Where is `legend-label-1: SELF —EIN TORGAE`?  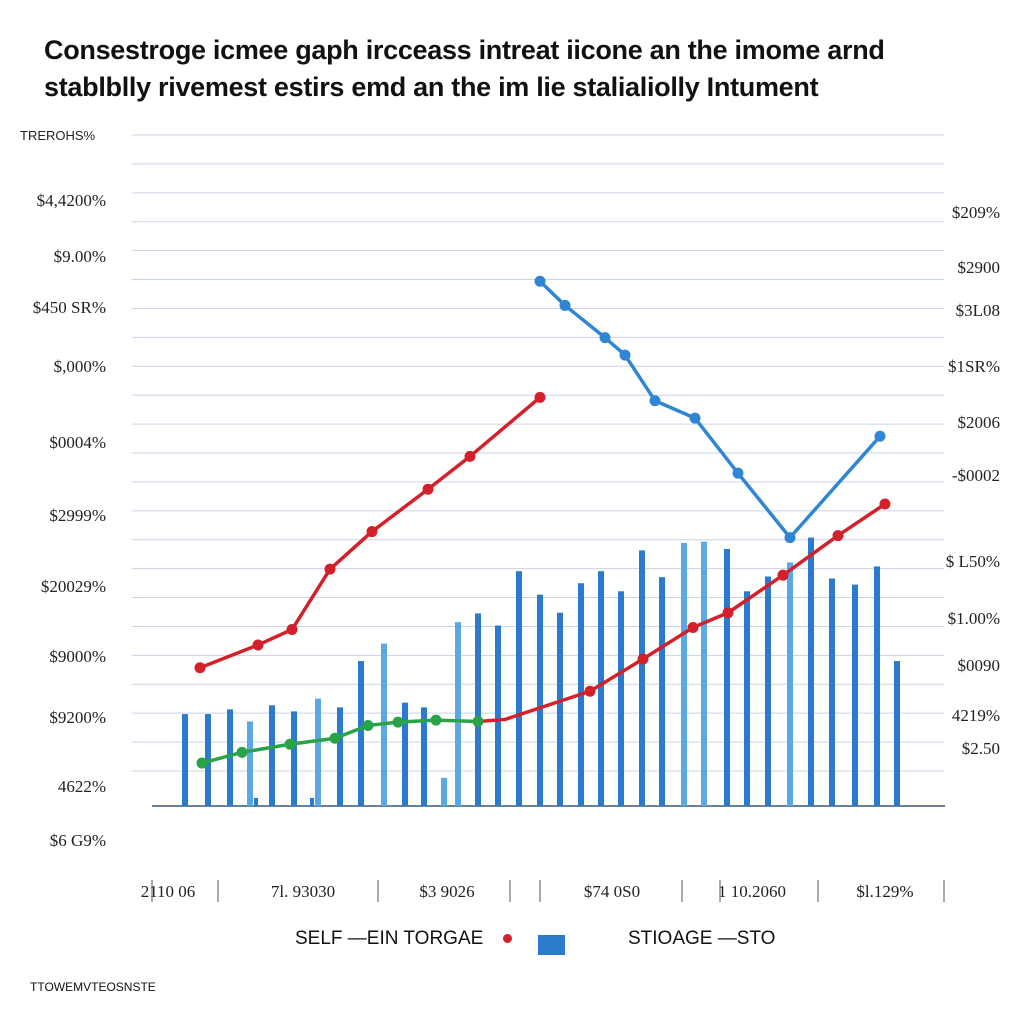 legend-label-1: SELF —EIN TORGAE is located at coordinates (389, 938).